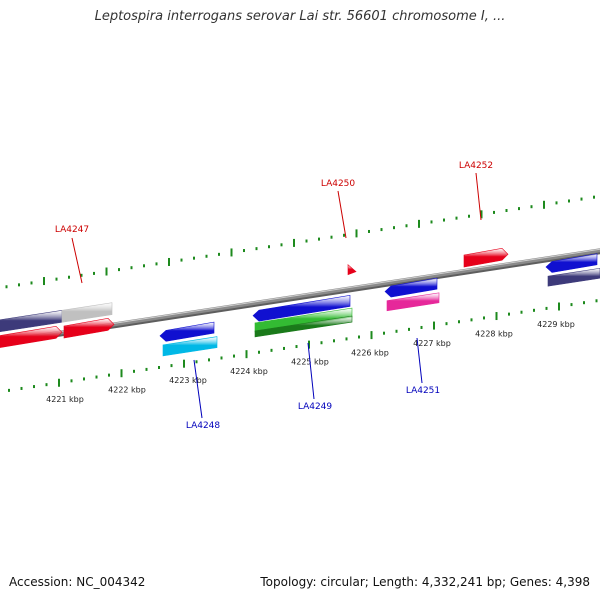 The height and width of the screenshot is (600, 600). I want to click on gene-leader-line-la4249, so click(311, 371).